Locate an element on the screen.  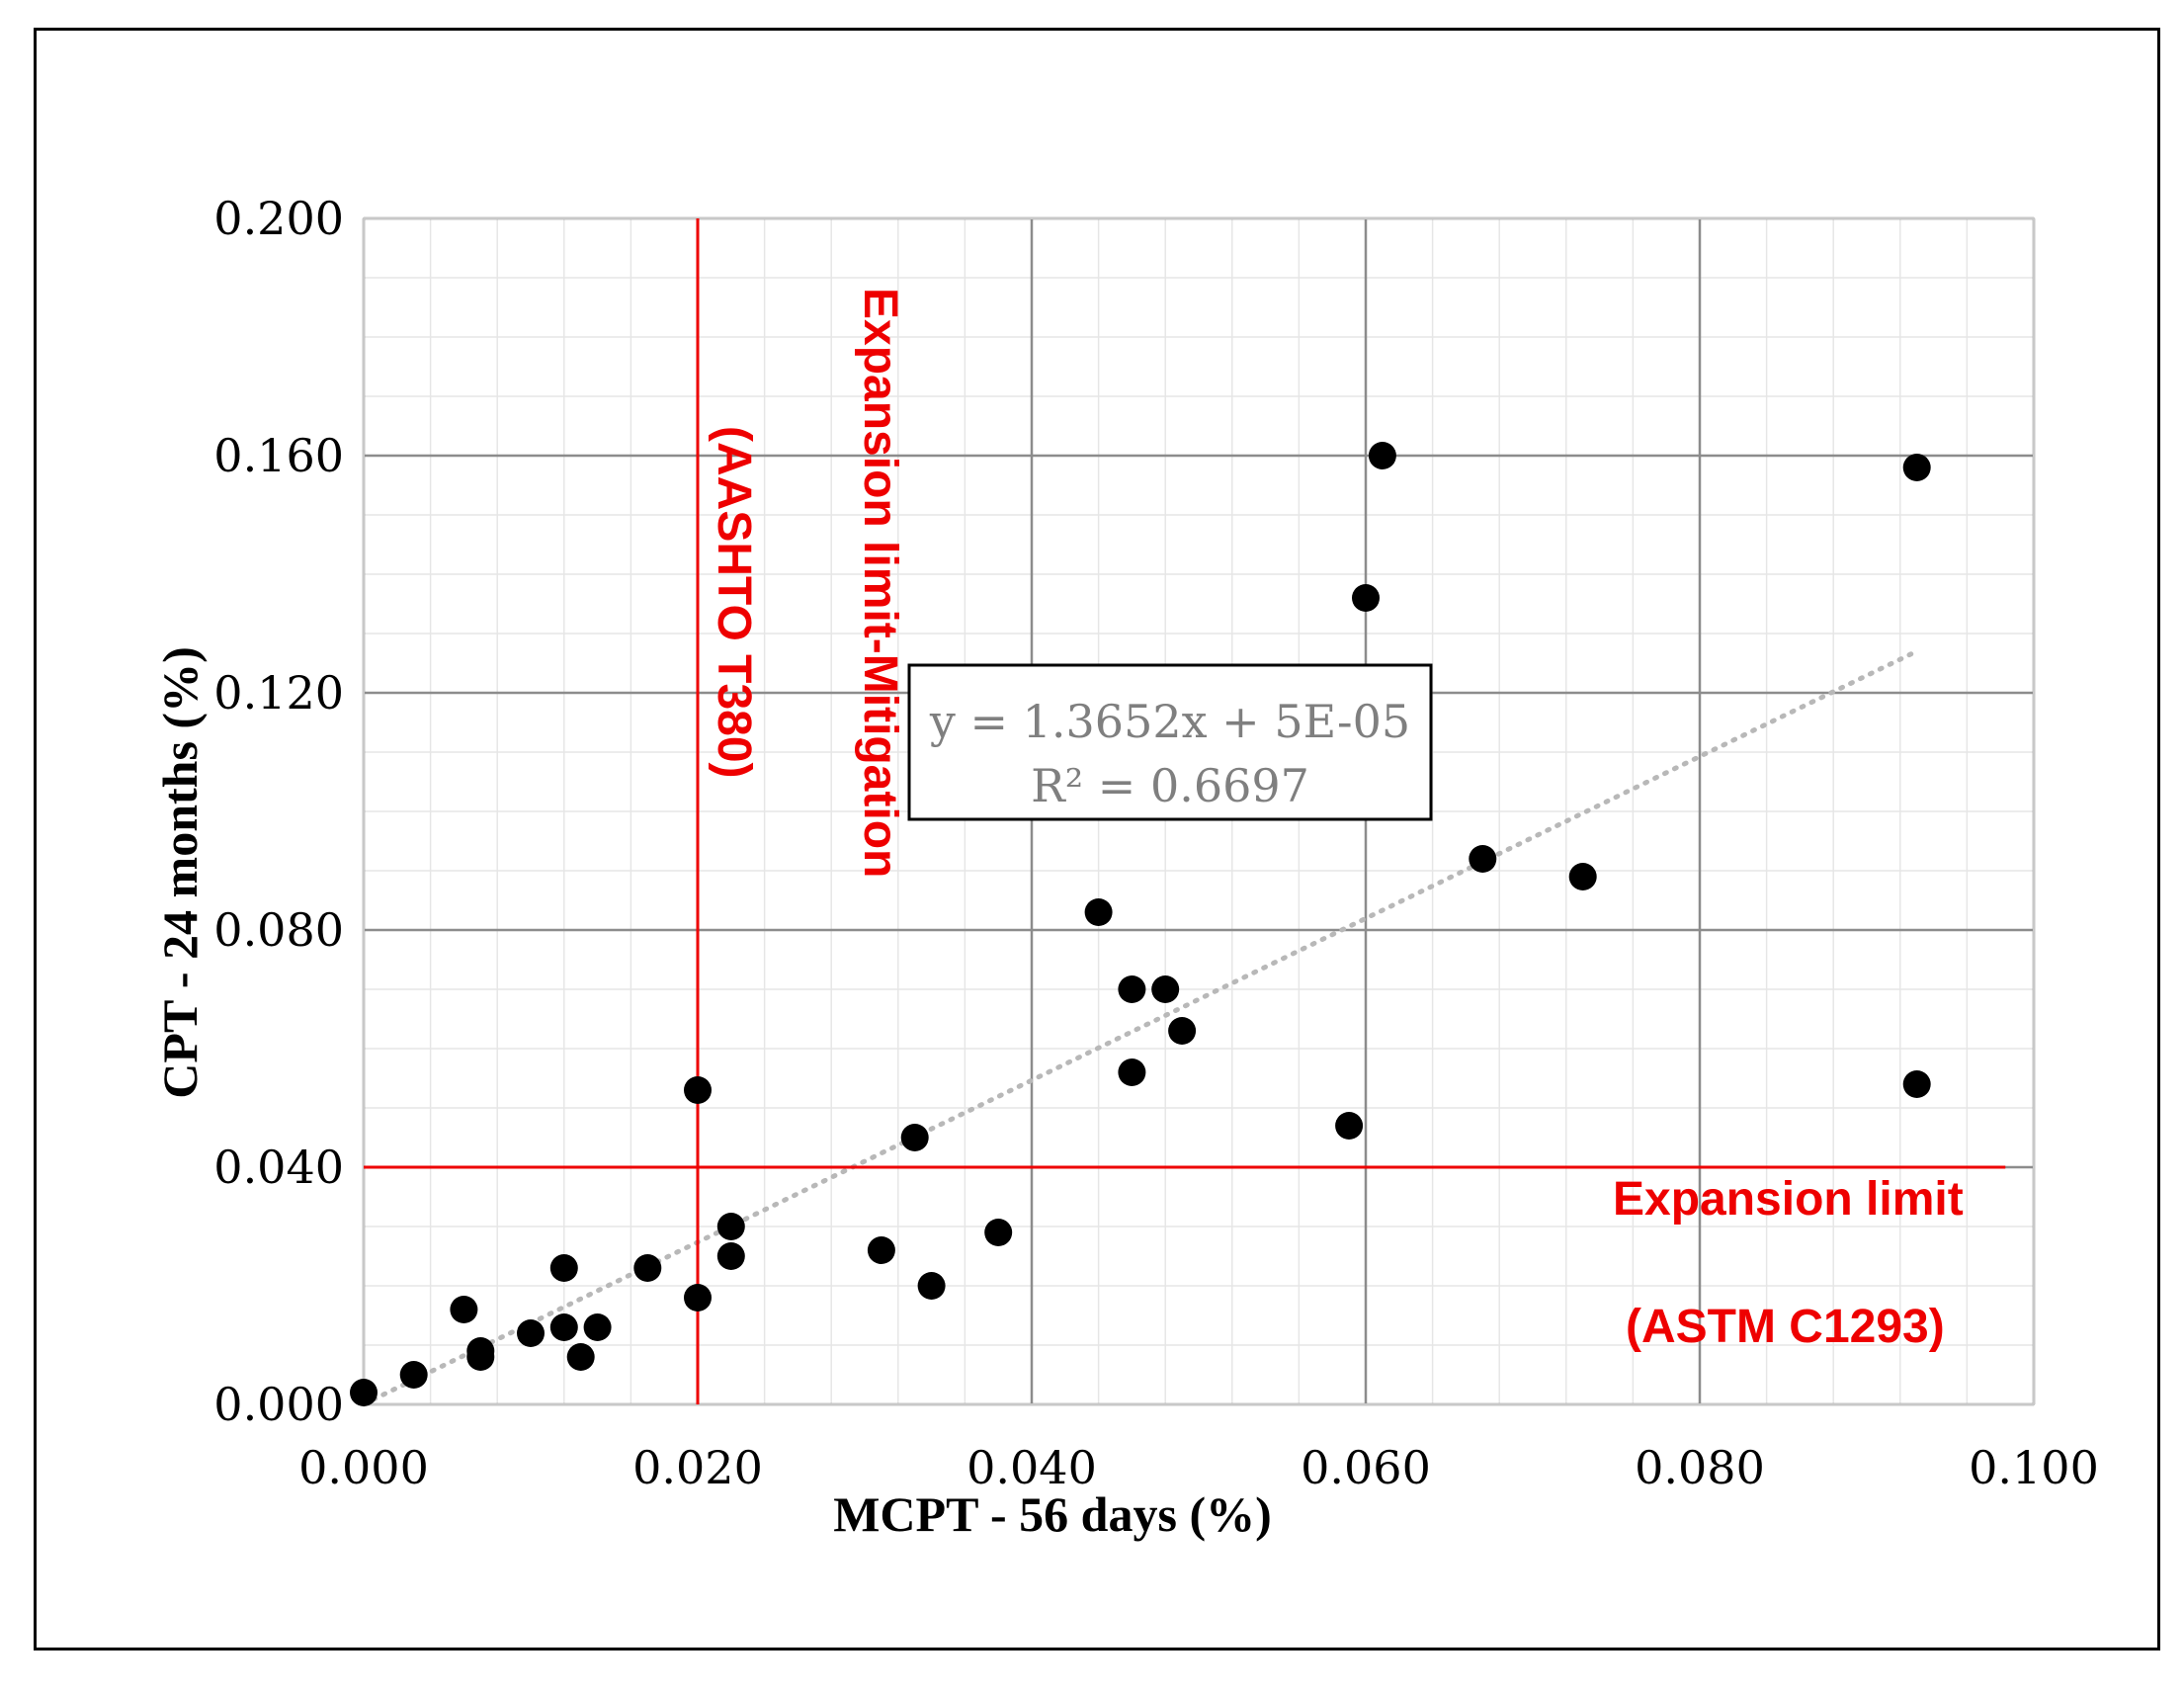
aashto-t380-label: (AASHTO T380) is located at coordinates (734, 602).